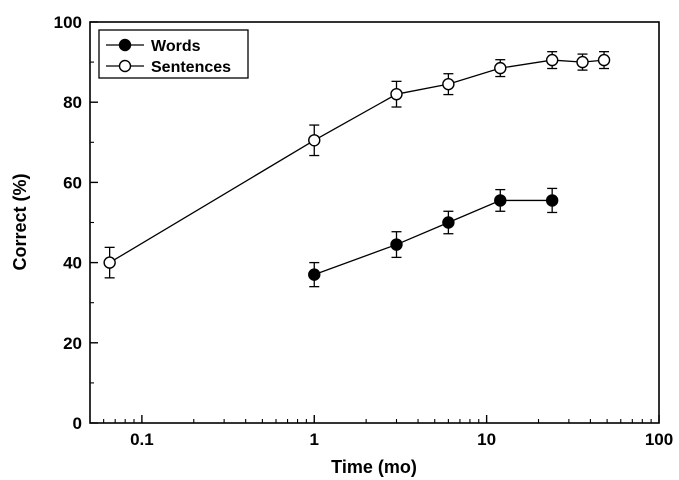  Describe the element at coordinates (77, 423) in the screenshot. I see `y-tick-label: 0` at that location.